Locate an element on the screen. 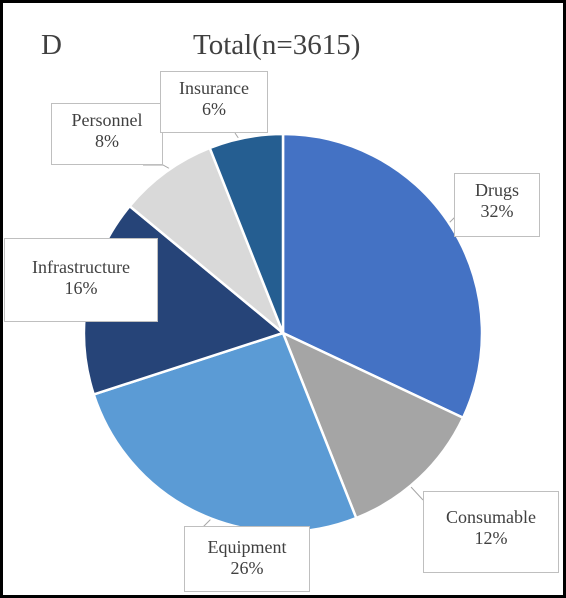  pie-slice-consumable is located at coordinates (373, 425).